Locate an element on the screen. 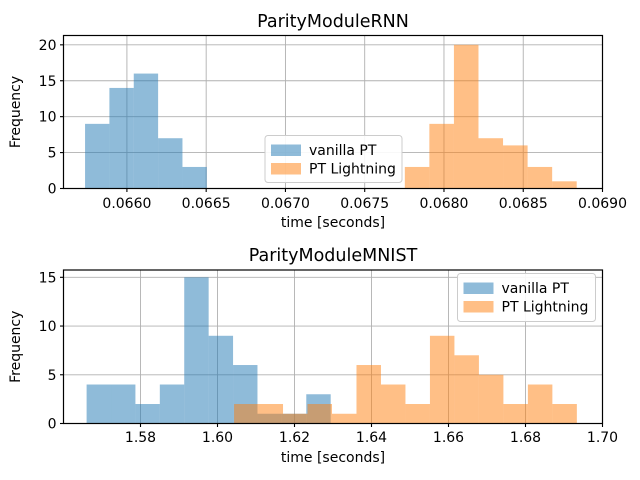 The width and height of the screenshot is (640, 480). mnist-y-tick-label: 5 is located at coordinates (52, 376).